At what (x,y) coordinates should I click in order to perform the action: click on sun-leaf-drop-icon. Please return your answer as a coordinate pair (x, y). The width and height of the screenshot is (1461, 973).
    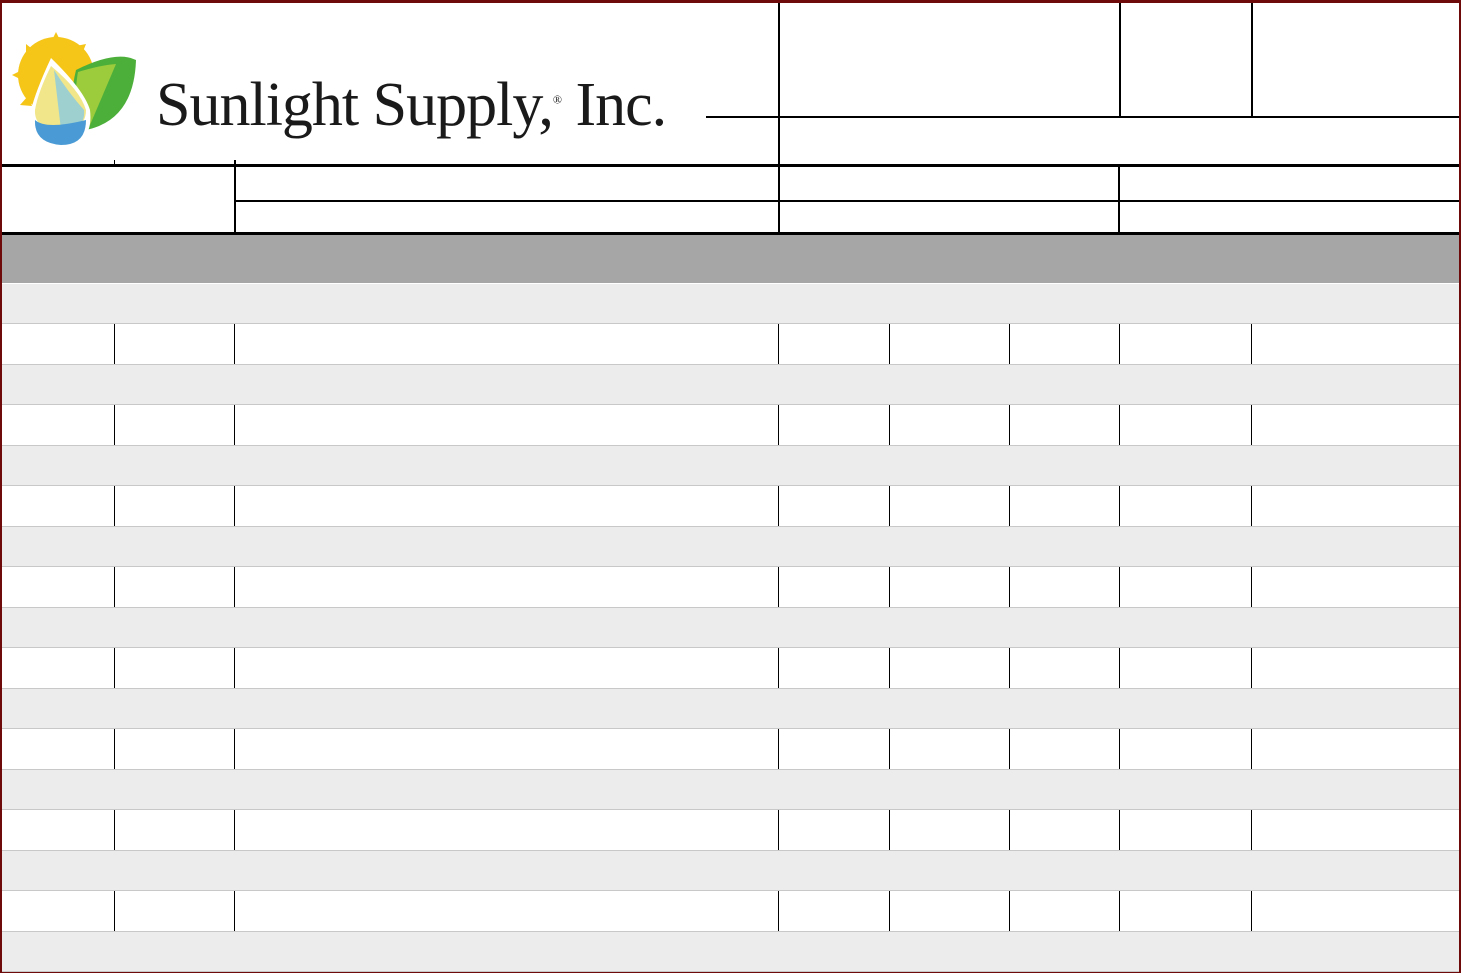
    Looking at the image, I should click on (74, 90).